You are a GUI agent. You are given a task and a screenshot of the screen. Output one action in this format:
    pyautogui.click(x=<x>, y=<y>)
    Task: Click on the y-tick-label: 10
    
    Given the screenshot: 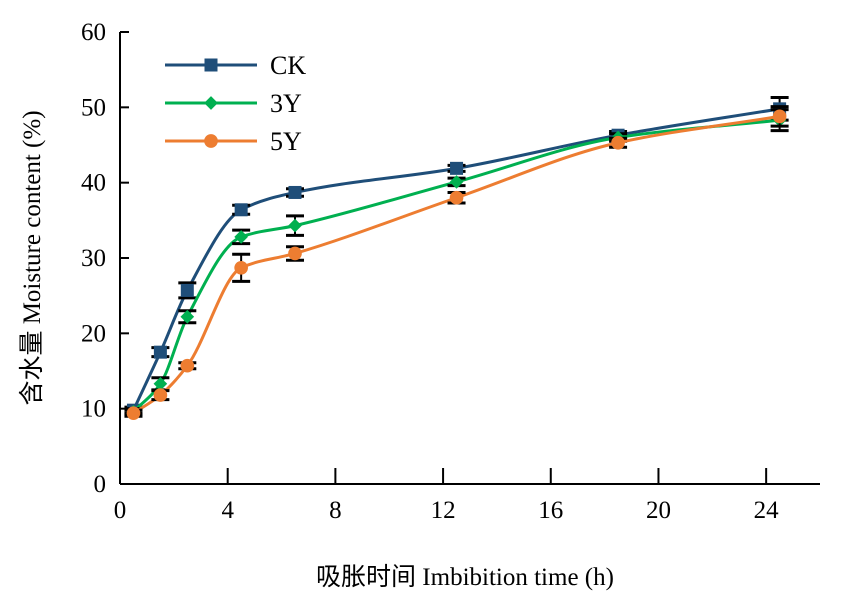 What is the action you would take?
    pyautogui.click(x=93, y=409)
    